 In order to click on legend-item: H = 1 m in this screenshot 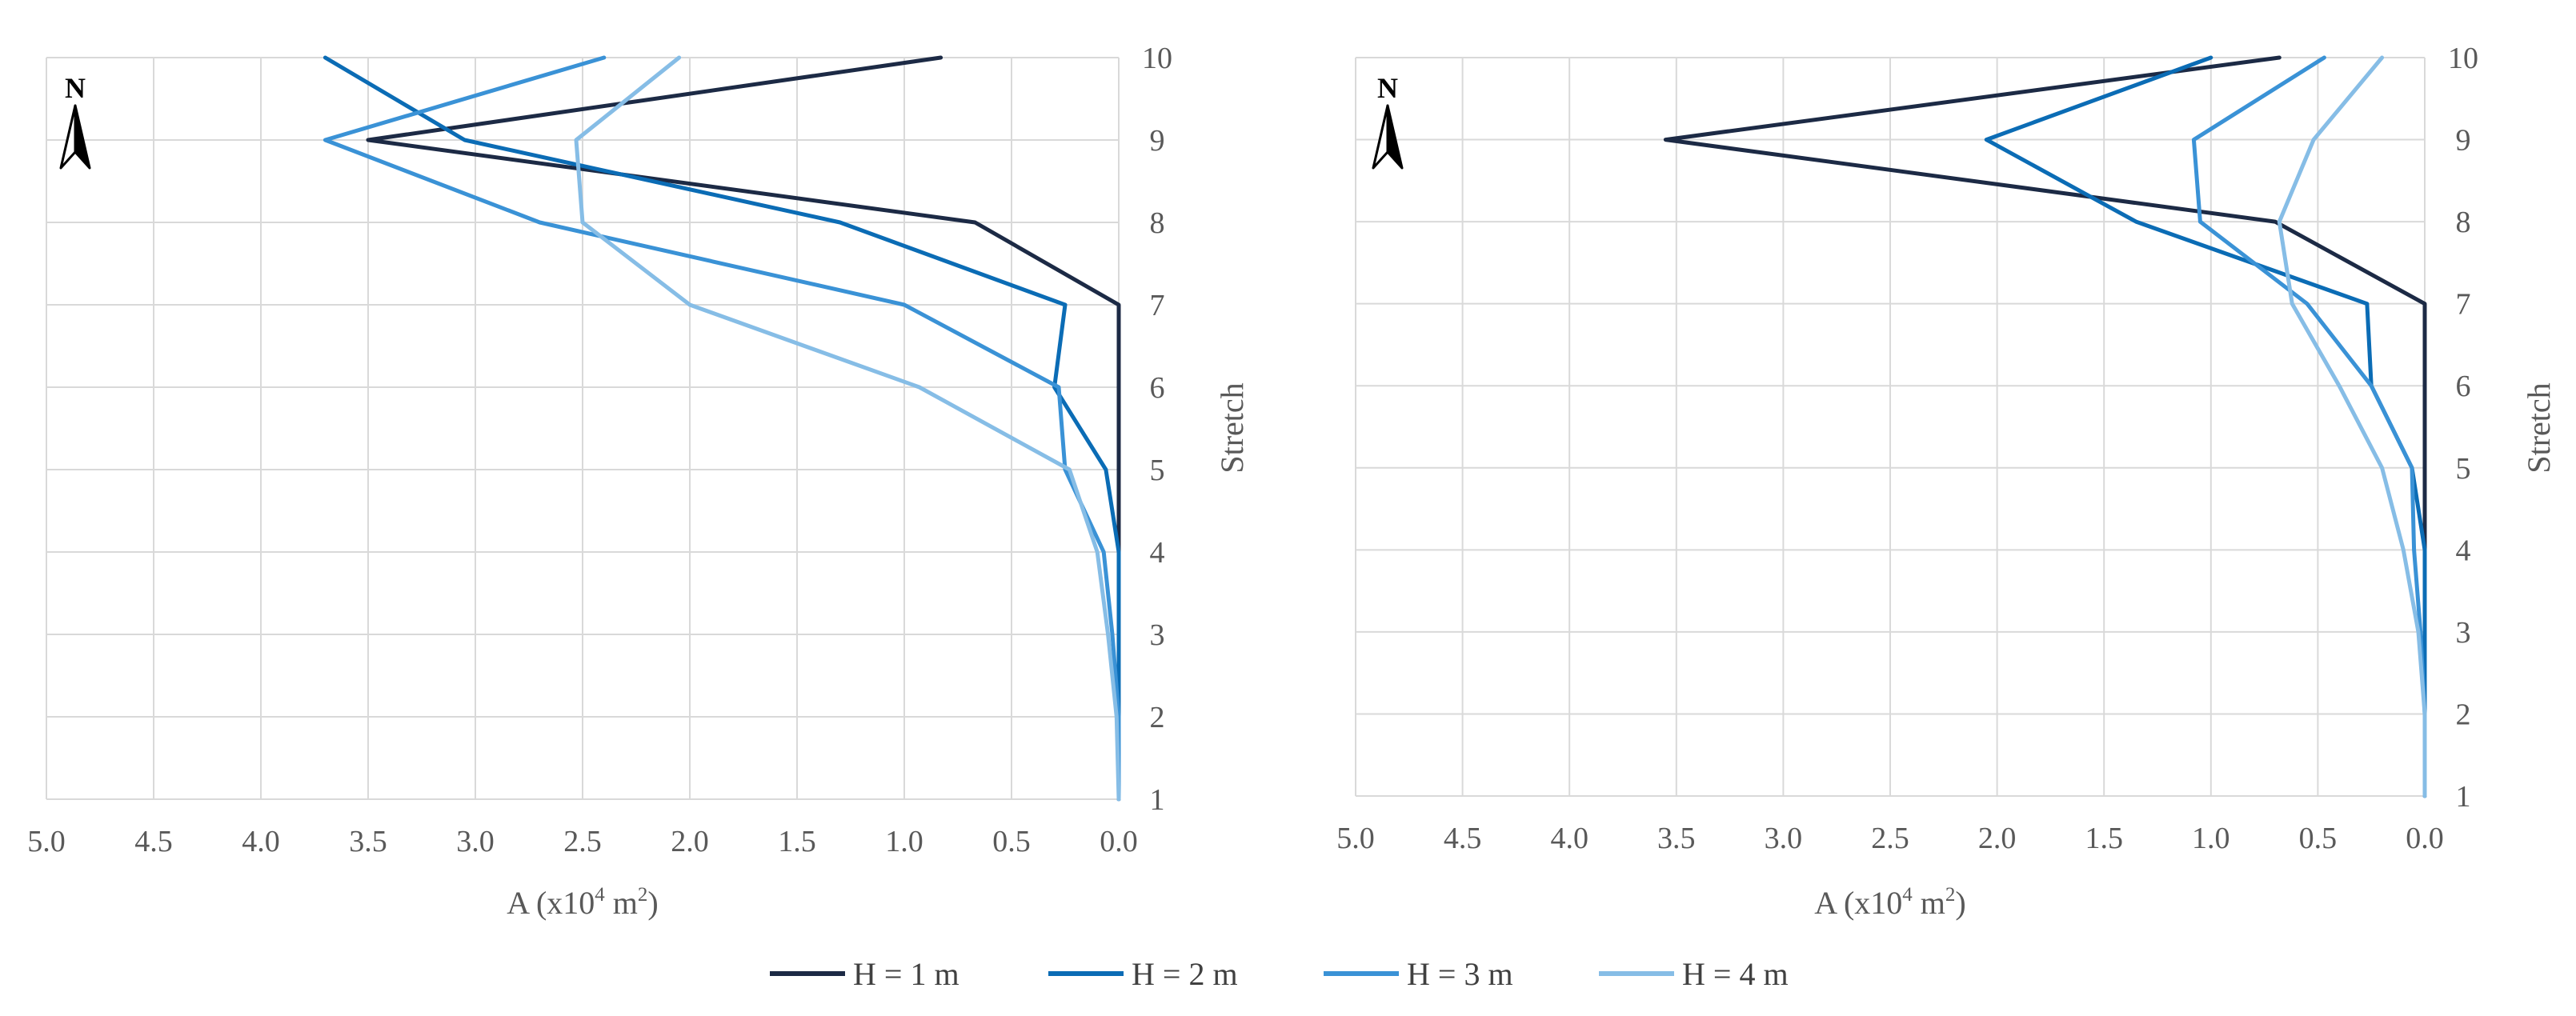, I will do `click(864, 974)`.